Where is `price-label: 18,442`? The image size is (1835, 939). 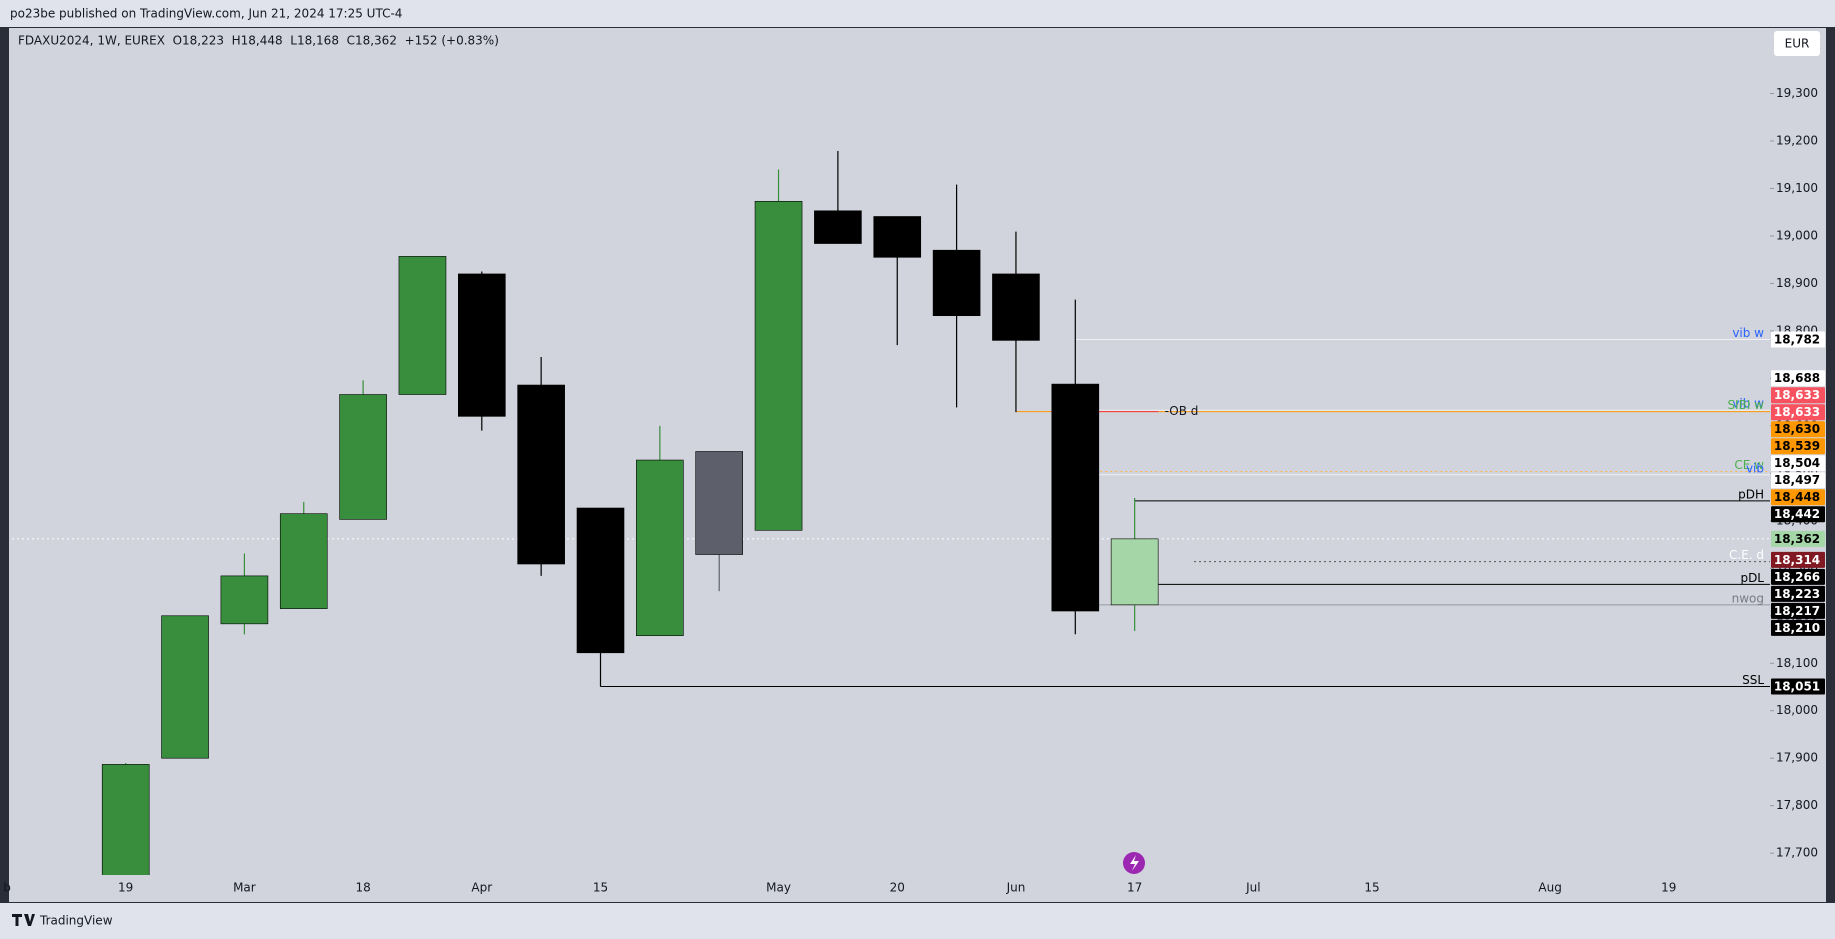 price-label: 18,442 is located at coordinates (1797, 514).